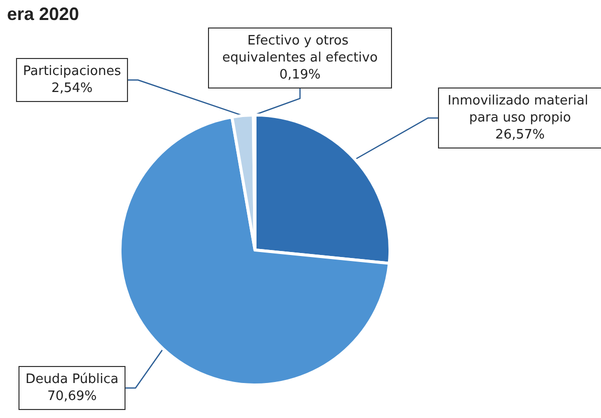 The image size is (601, 418). What do you see at coordinates (72, 396) in the screenshot?
I see `data-label: 70,69%` at bounding box center [72, 396].